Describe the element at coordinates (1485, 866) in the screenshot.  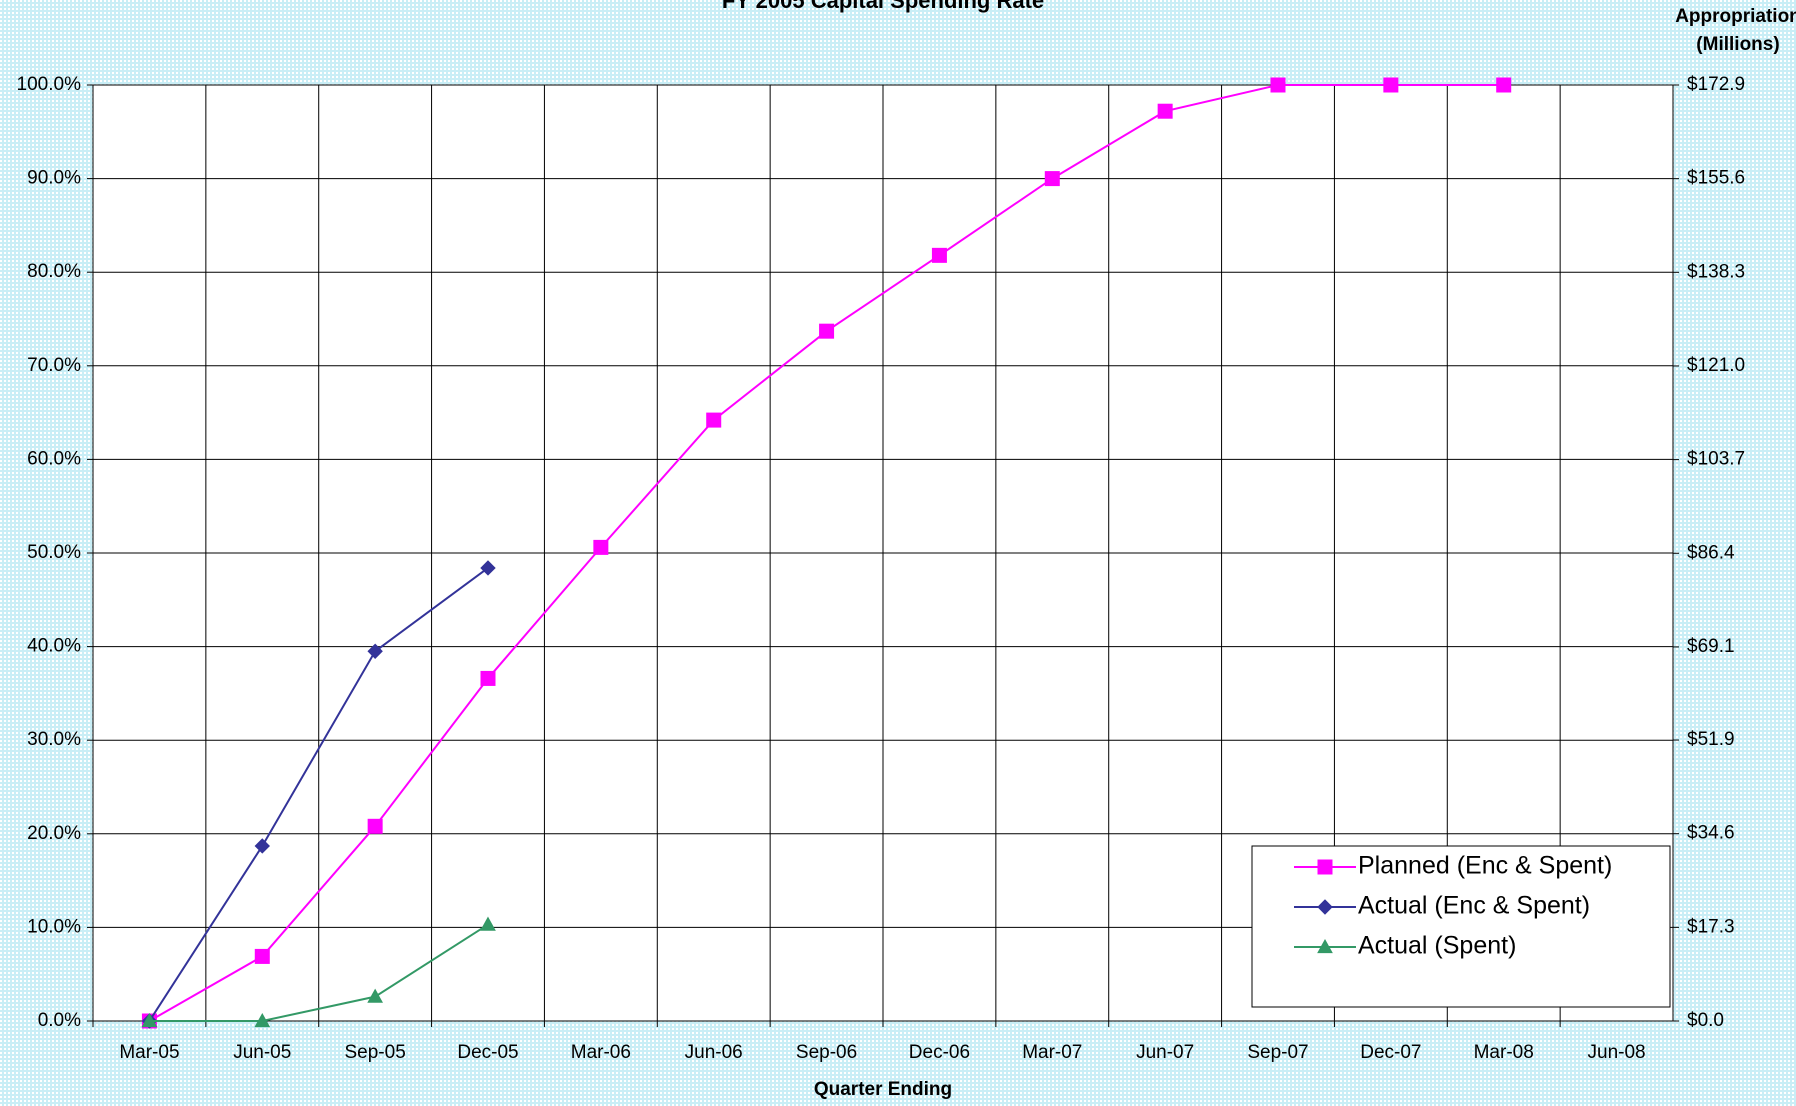
I see `legend-label: Planned (Enc & Spent)` at that location.